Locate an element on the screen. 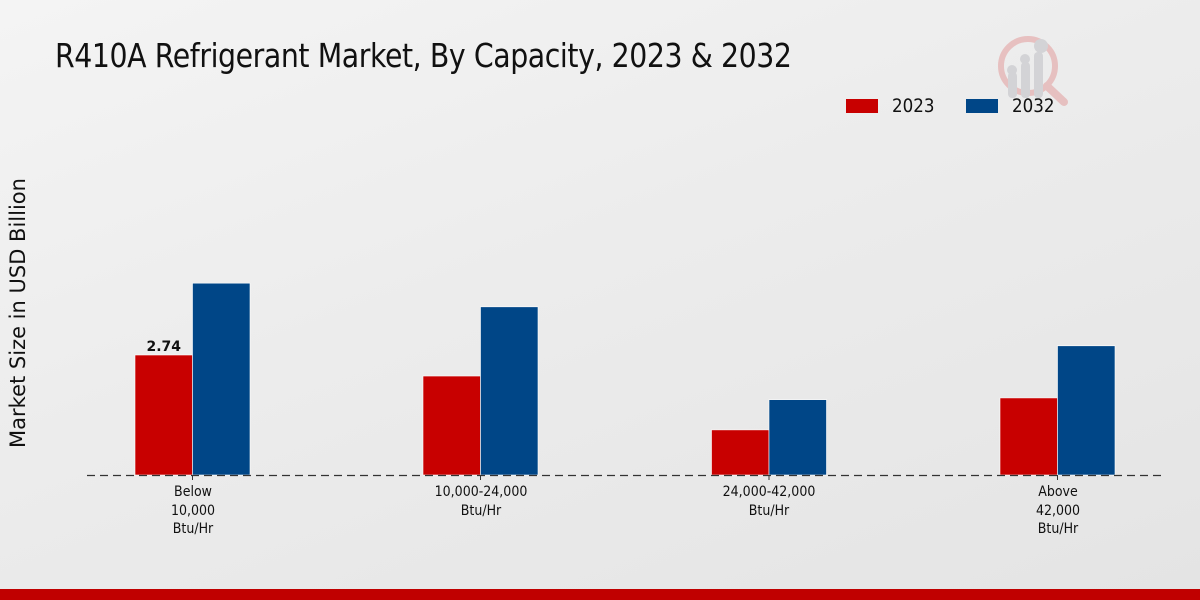  x-tick-label-1: 10,000-24,000 Btu/Hr is located at coordinates (481, 501).